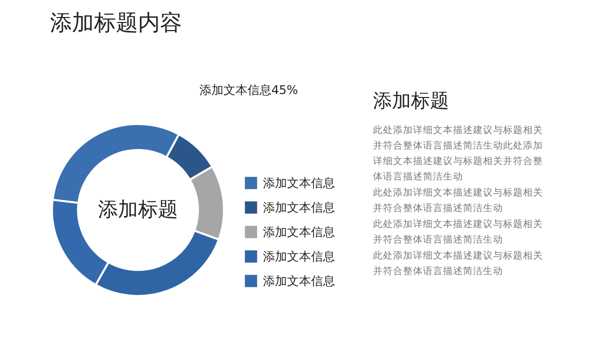 The width and height of the screenshot is (600, 338). Describe the element at coordinates (458, 153) in the screenshot. I see `text: 此处添加详细文本描述建议与标题相关并符合整体语言描述简洁生动此处添加详细文本描述建议与标题相关并符合整体语言描述简洁生动` at that location.